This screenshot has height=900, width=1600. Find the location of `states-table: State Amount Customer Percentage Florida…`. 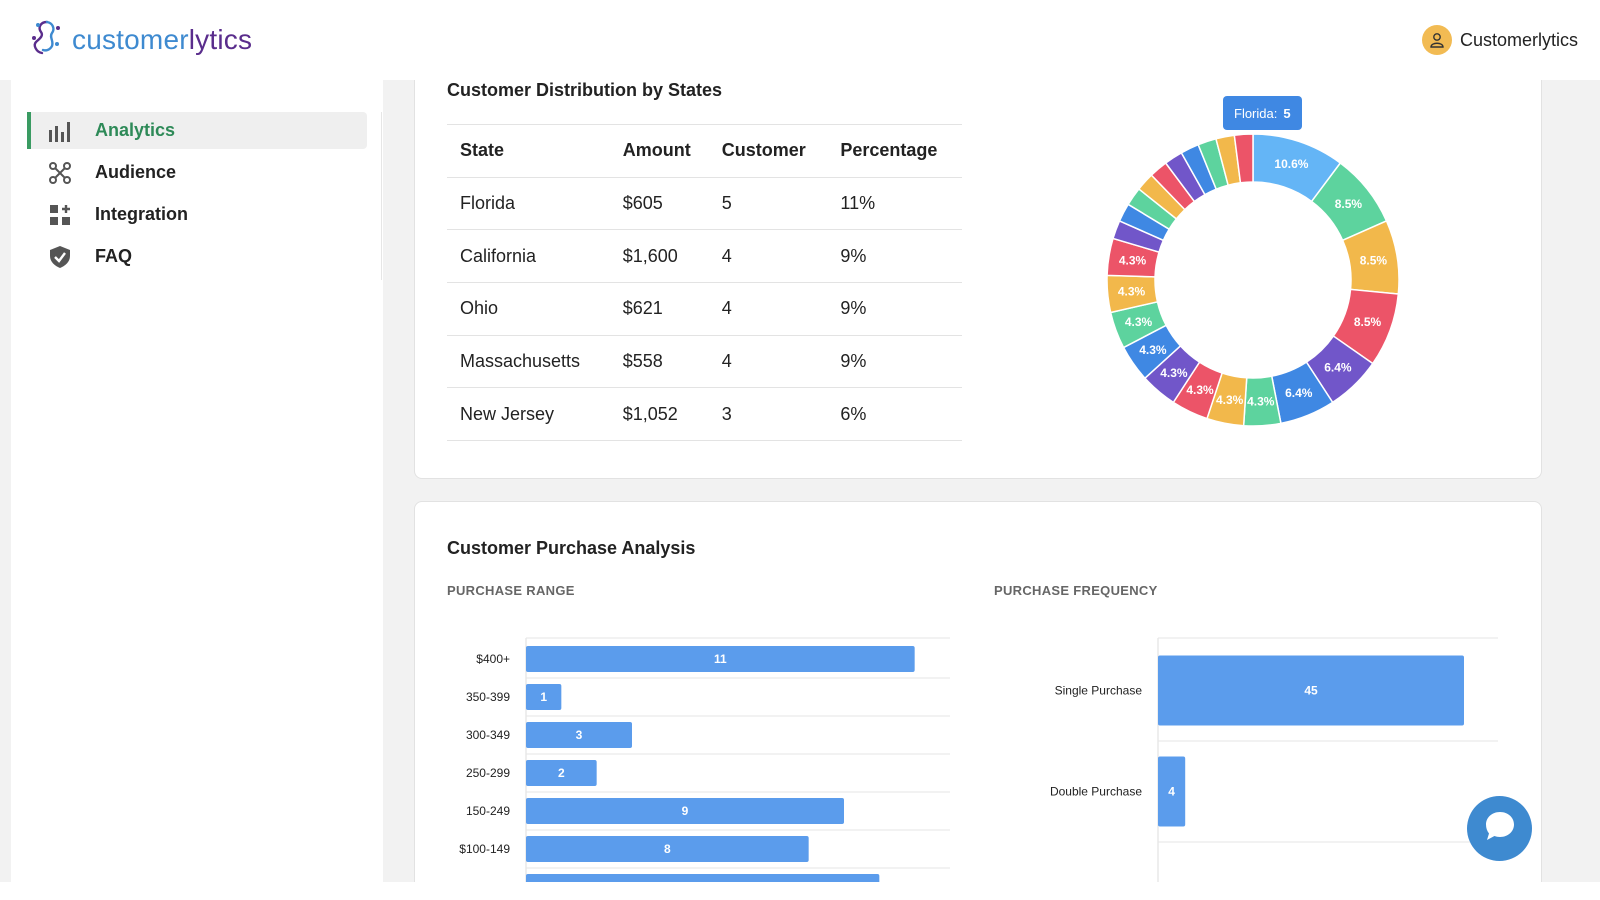

states-table: State Amount Customer Percentage Florida… is located at coordinates (704, 283).